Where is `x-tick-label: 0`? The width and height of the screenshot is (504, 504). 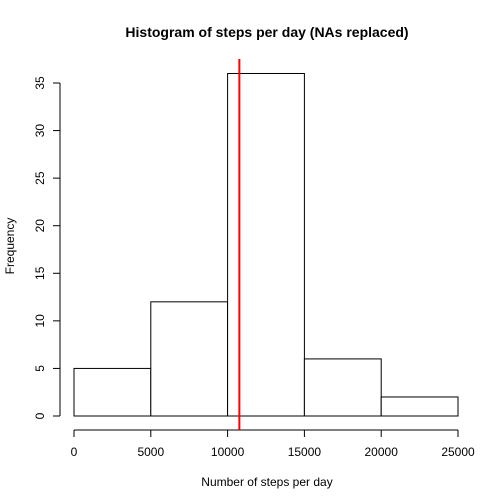 x-tick-label: 0 is located at coordinates (74, 452).